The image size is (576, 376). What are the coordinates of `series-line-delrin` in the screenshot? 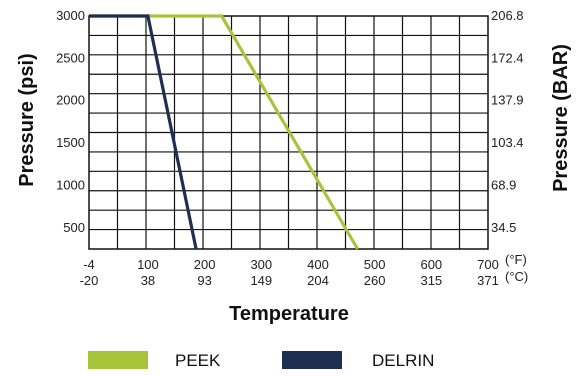 It's located at (143, 132).